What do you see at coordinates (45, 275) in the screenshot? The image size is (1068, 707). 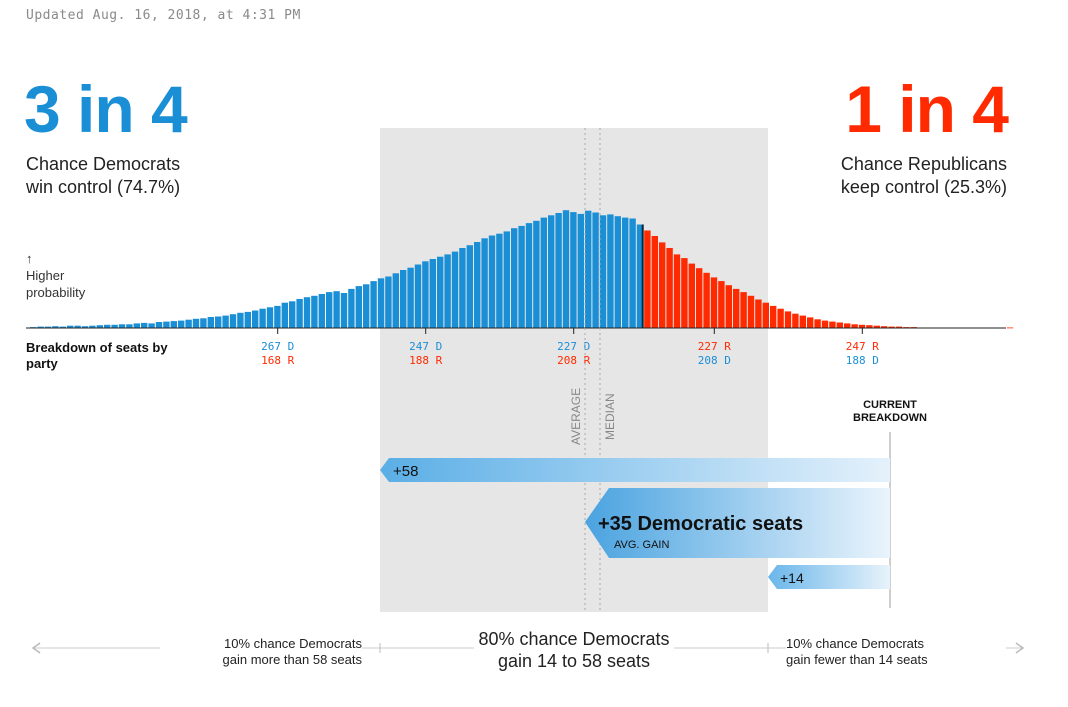 I see `probability-label-line1: Higher` at bounding box center [45, 275].